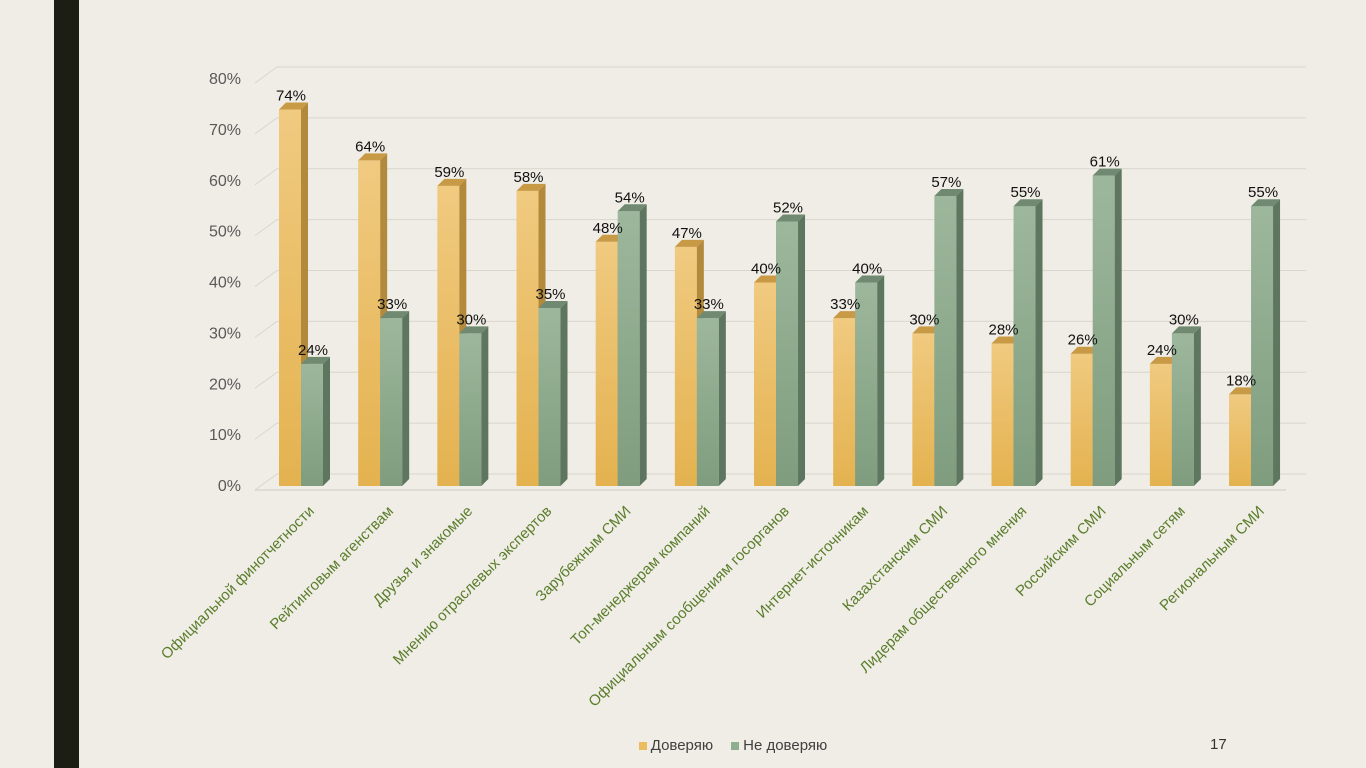 This screenshot has width=1366, height=768. What do you see at coordinates (528, 177) in the screenshot?
I see `data-label: 58%` at bounding box center [528, 177].